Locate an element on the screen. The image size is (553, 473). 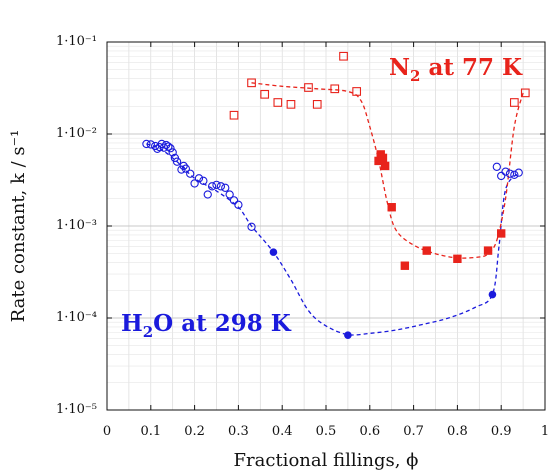
x-tick-label: 1 is located at coordinates (545, 431).